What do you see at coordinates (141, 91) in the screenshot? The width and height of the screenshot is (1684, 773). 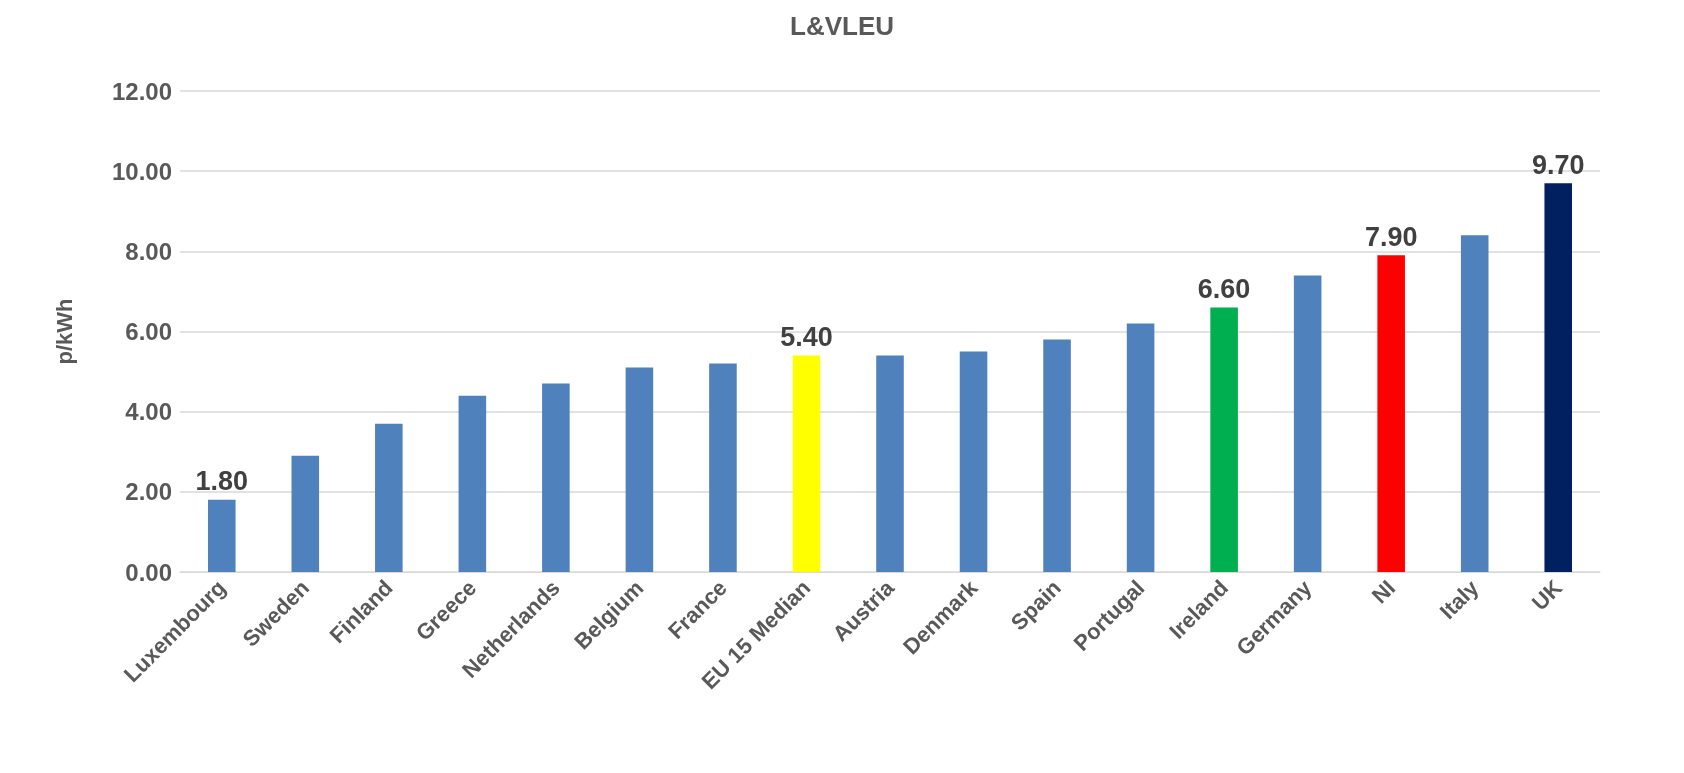 I see `y-tick-label: 12.00` at bounding box center [141, 91].